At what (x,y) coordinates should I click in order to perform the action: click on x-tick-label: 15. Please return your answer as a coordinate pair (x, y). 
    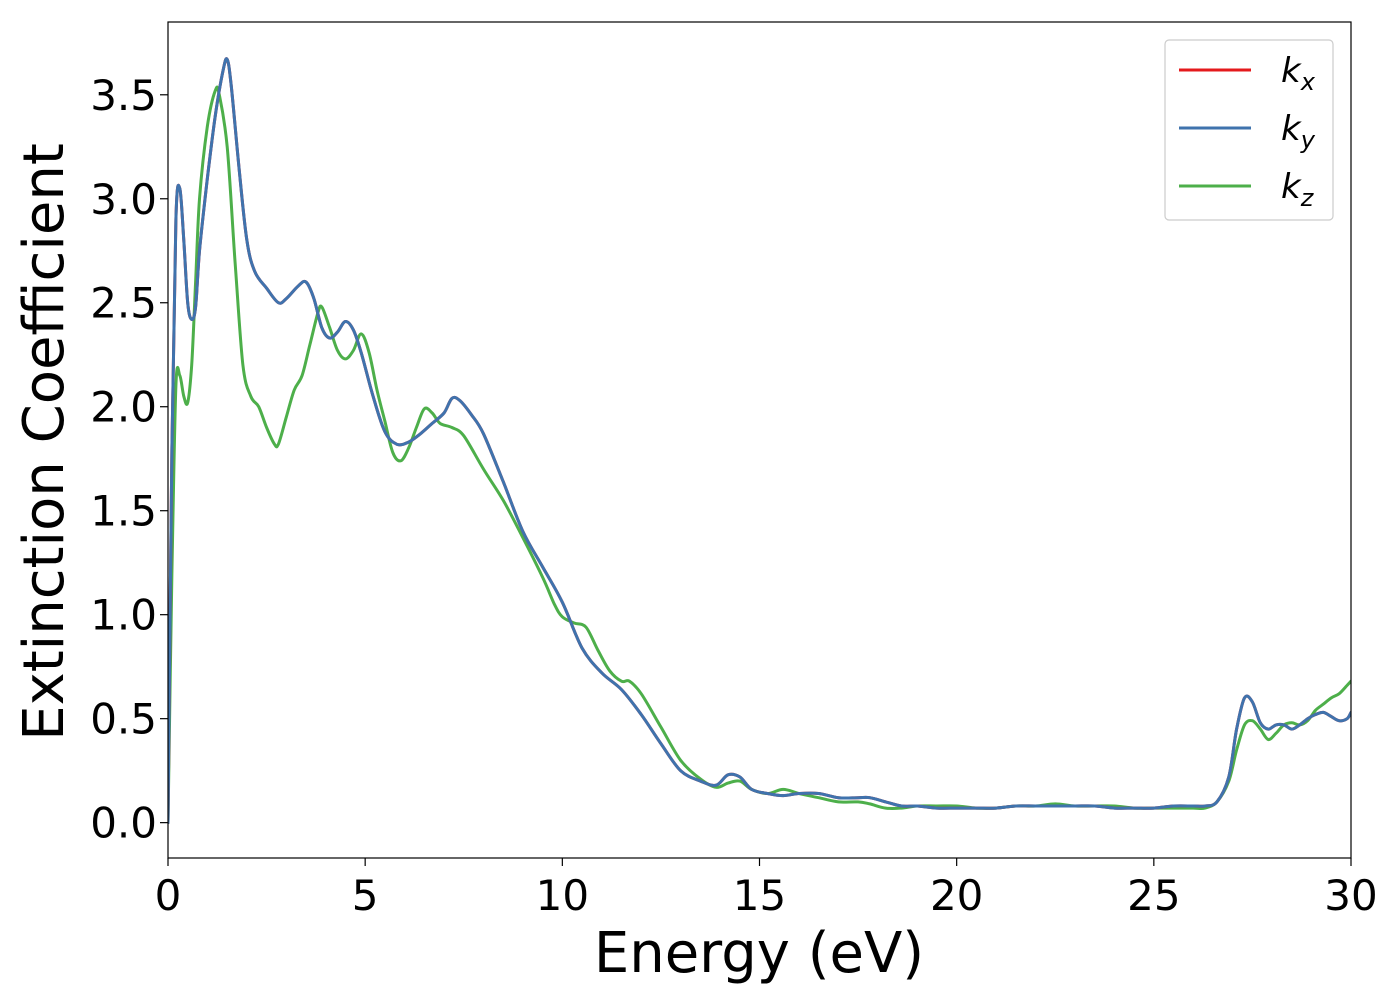
    Looking at the image, I should click on (759, 895).